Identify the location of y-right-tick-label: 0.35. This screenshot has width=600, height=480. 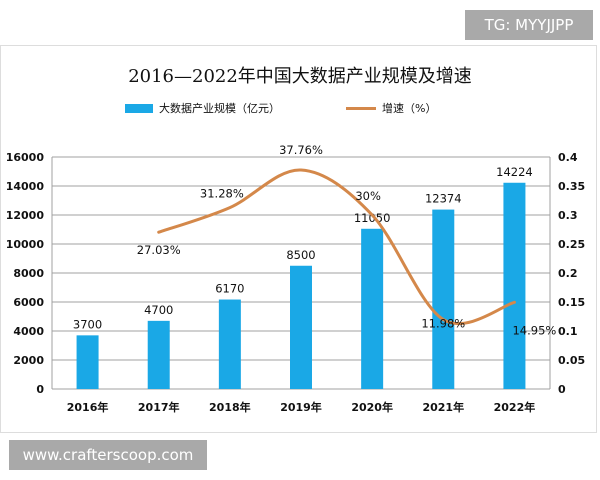
(571, 186).